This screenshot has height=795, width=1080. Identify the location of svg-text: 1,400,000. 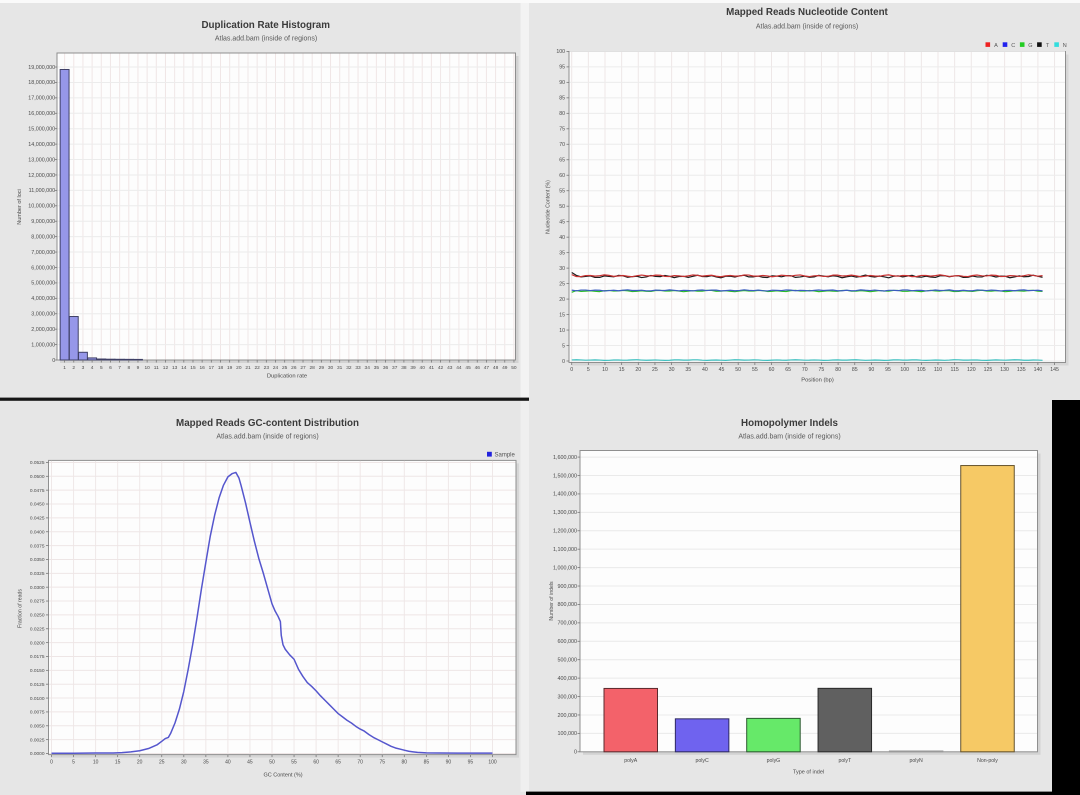
(565, 495).